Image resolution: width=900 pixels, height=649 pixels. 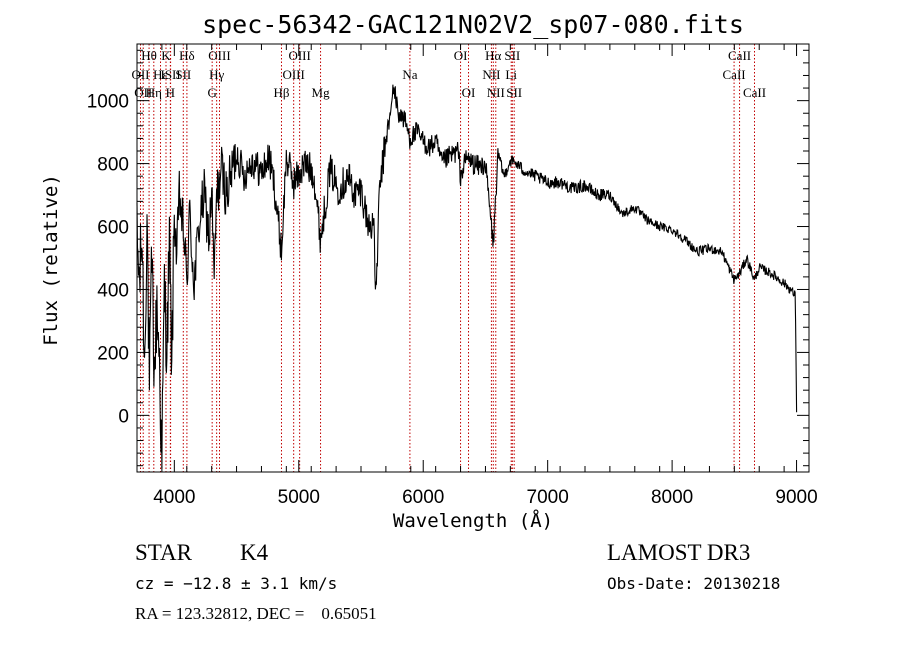 What do you see at coordinates (672, 497) in the screenshot?
I see `x-tick-label: 8000` at bounding box center [672, 497].